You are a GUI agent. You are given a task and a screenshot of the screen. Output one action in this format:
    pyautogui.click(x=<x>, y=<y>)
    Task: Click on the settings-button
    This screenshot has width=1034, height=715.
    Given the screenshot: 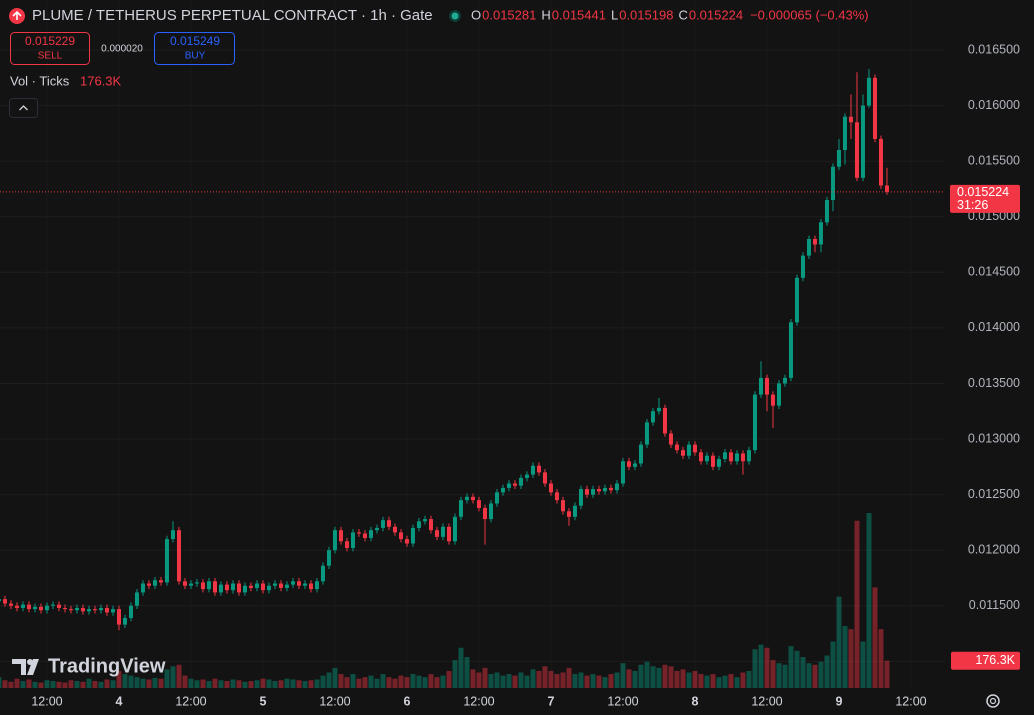 What is the action you would take?
    pyautogui.click(x=993, y=701)
    